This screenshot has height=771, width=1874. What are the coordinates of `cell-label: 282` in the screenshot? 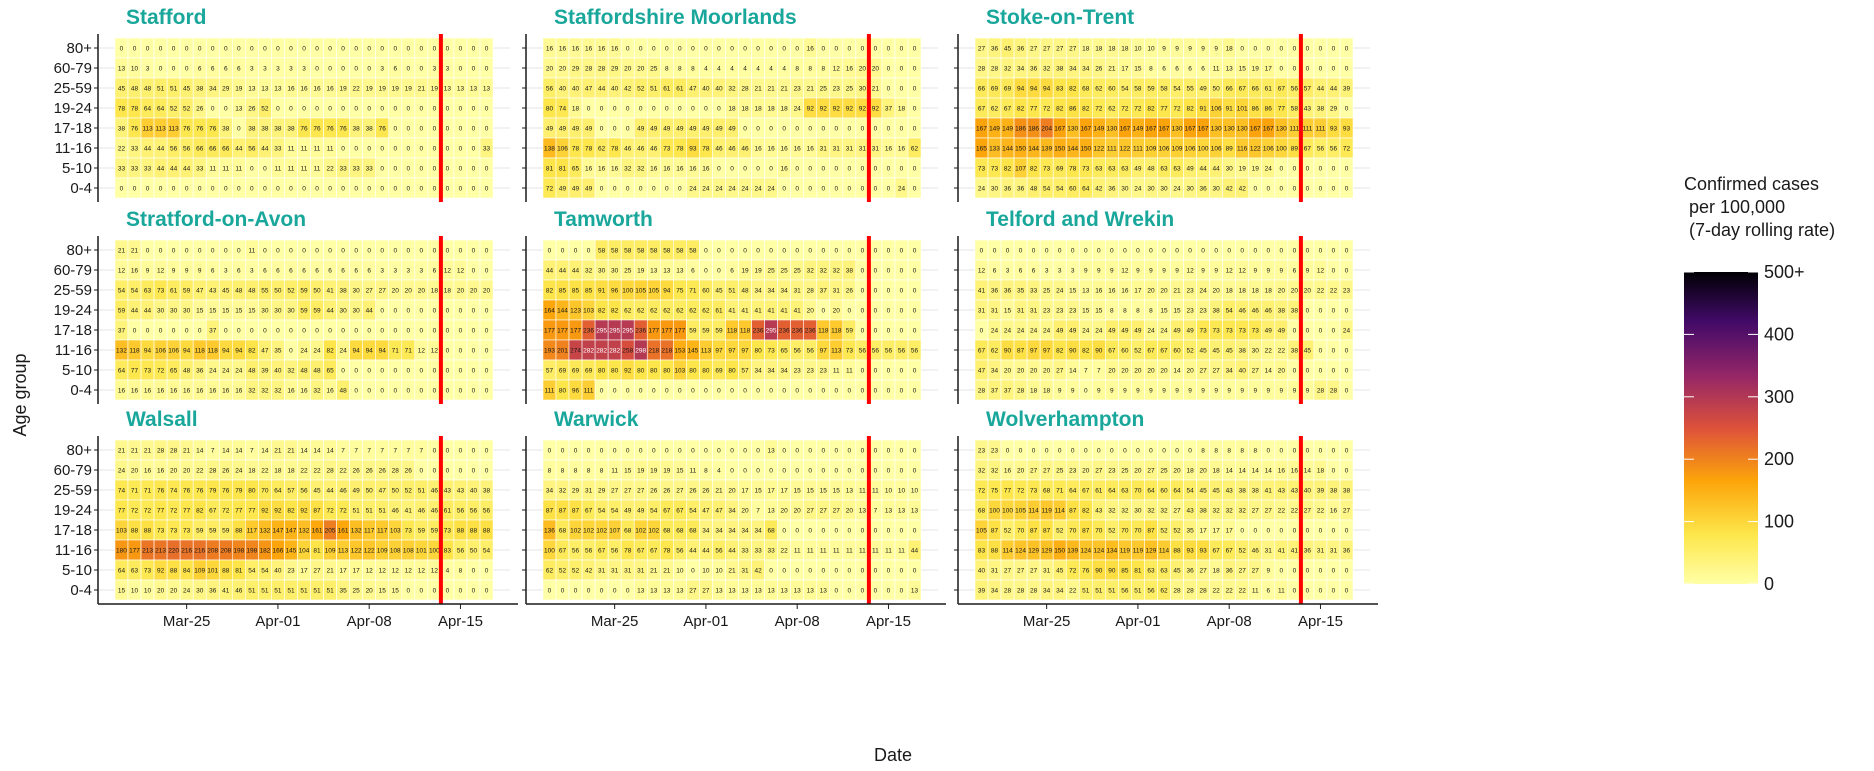 It's located at (588, 350).